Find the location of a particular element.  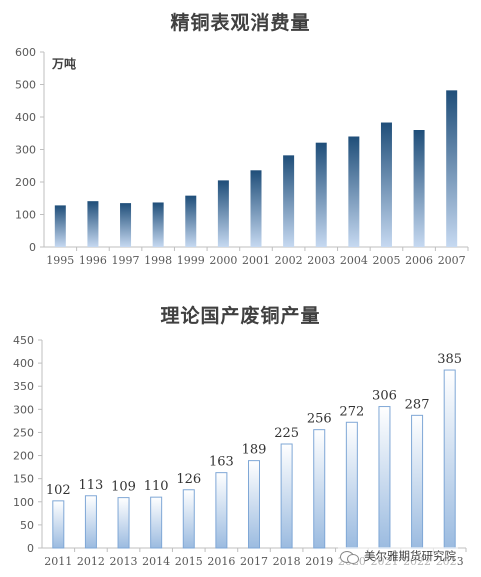

x-tick-label: 2007 is located at coordinates (452, 260).